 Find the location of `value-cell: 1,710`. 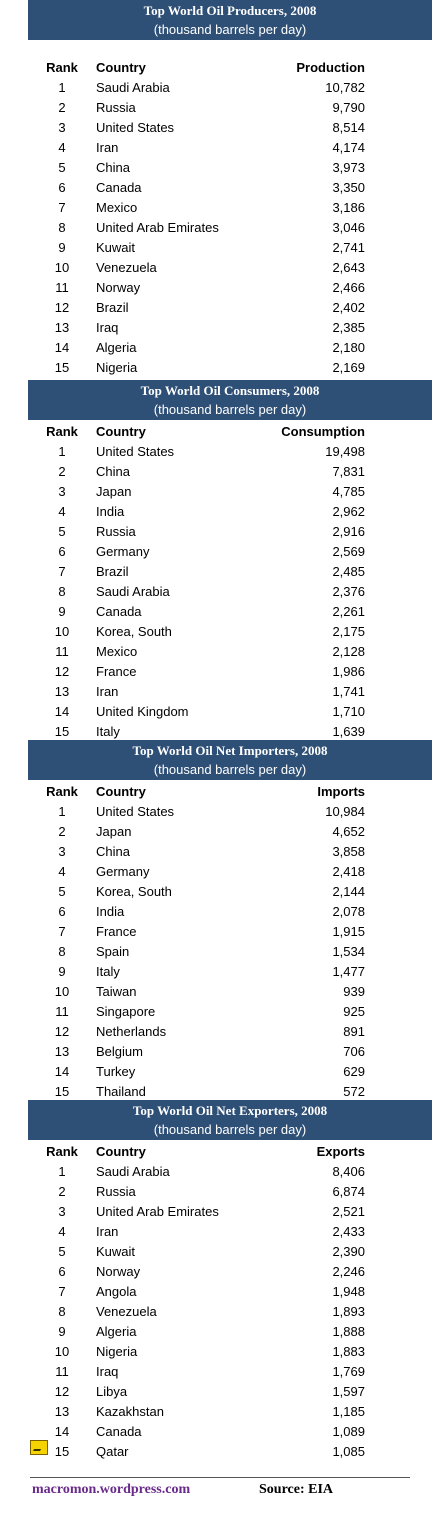

value-cell: 1,710 is located at coordinates (348, 711).